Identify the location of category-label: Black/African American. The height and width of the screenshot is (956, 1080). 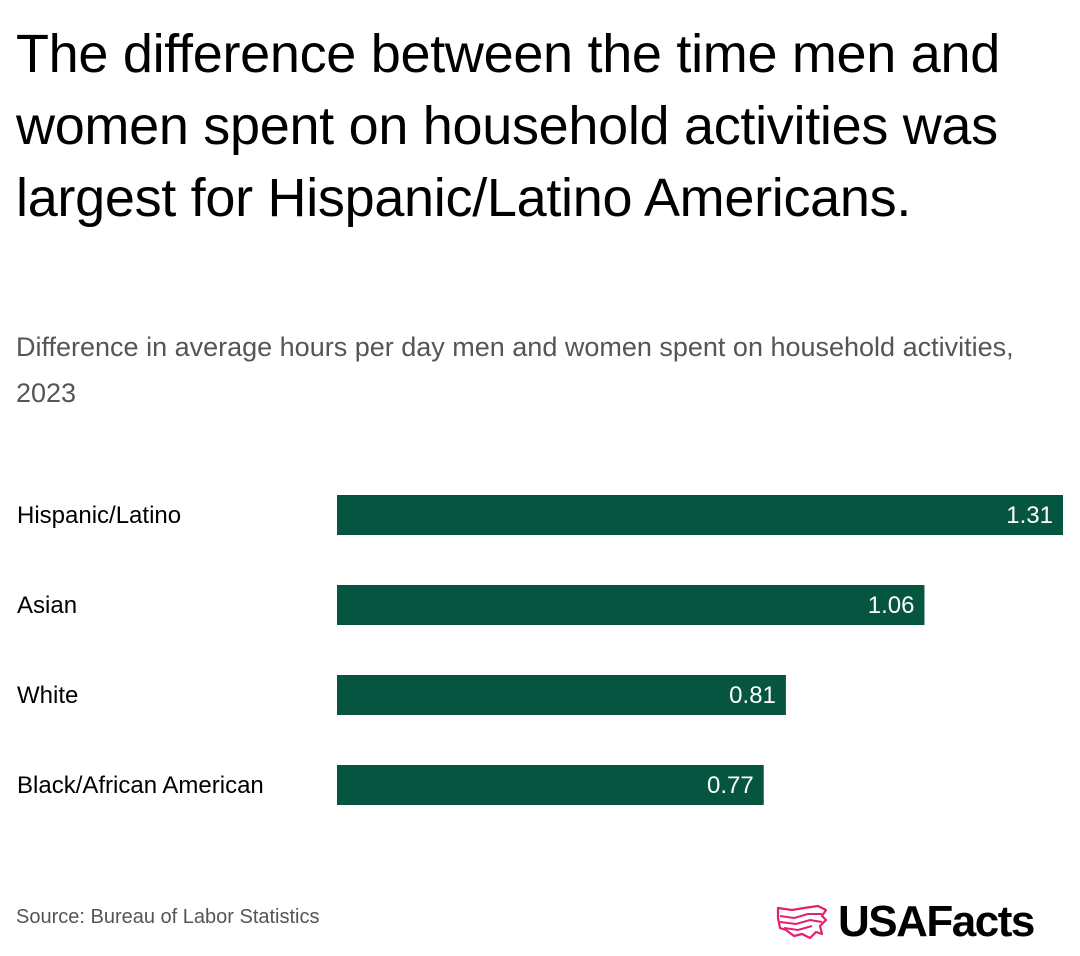
(140, 785).